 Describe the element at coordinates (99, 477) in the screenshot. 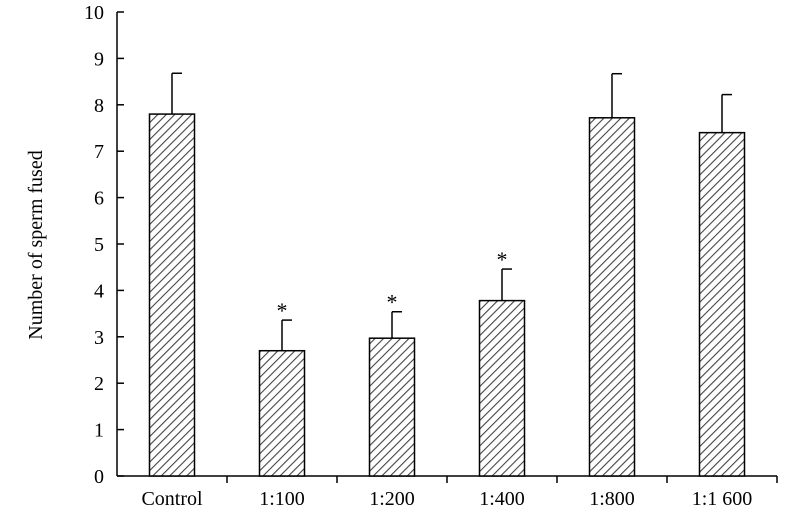

I see `y-tick-label: 0` at that location.